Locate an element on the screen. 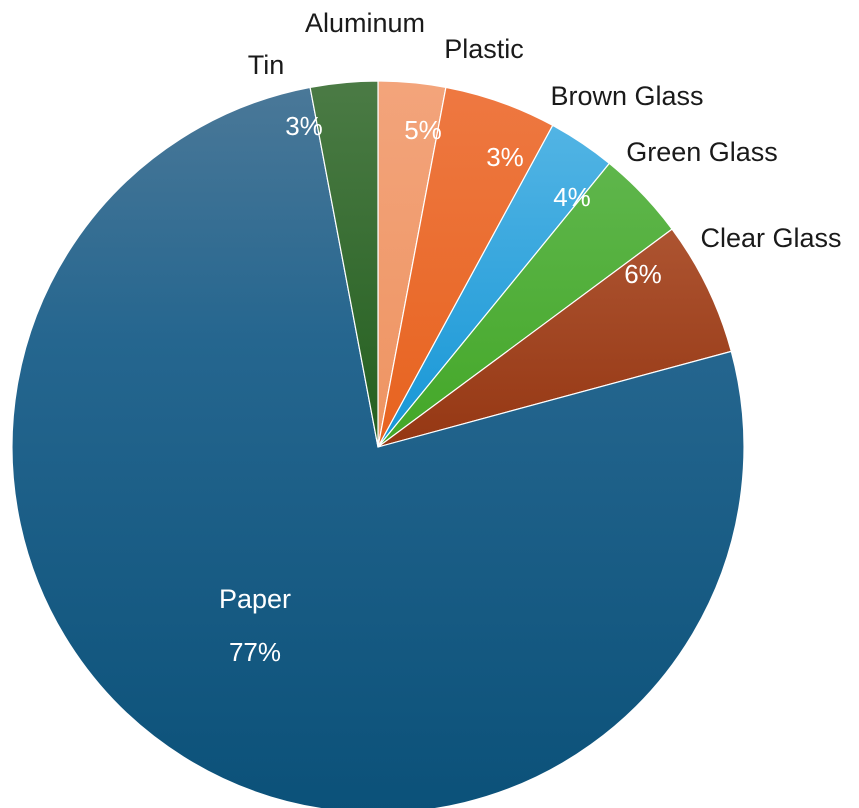  slice-label-paper: Paper is located at coordinates (255, 599).